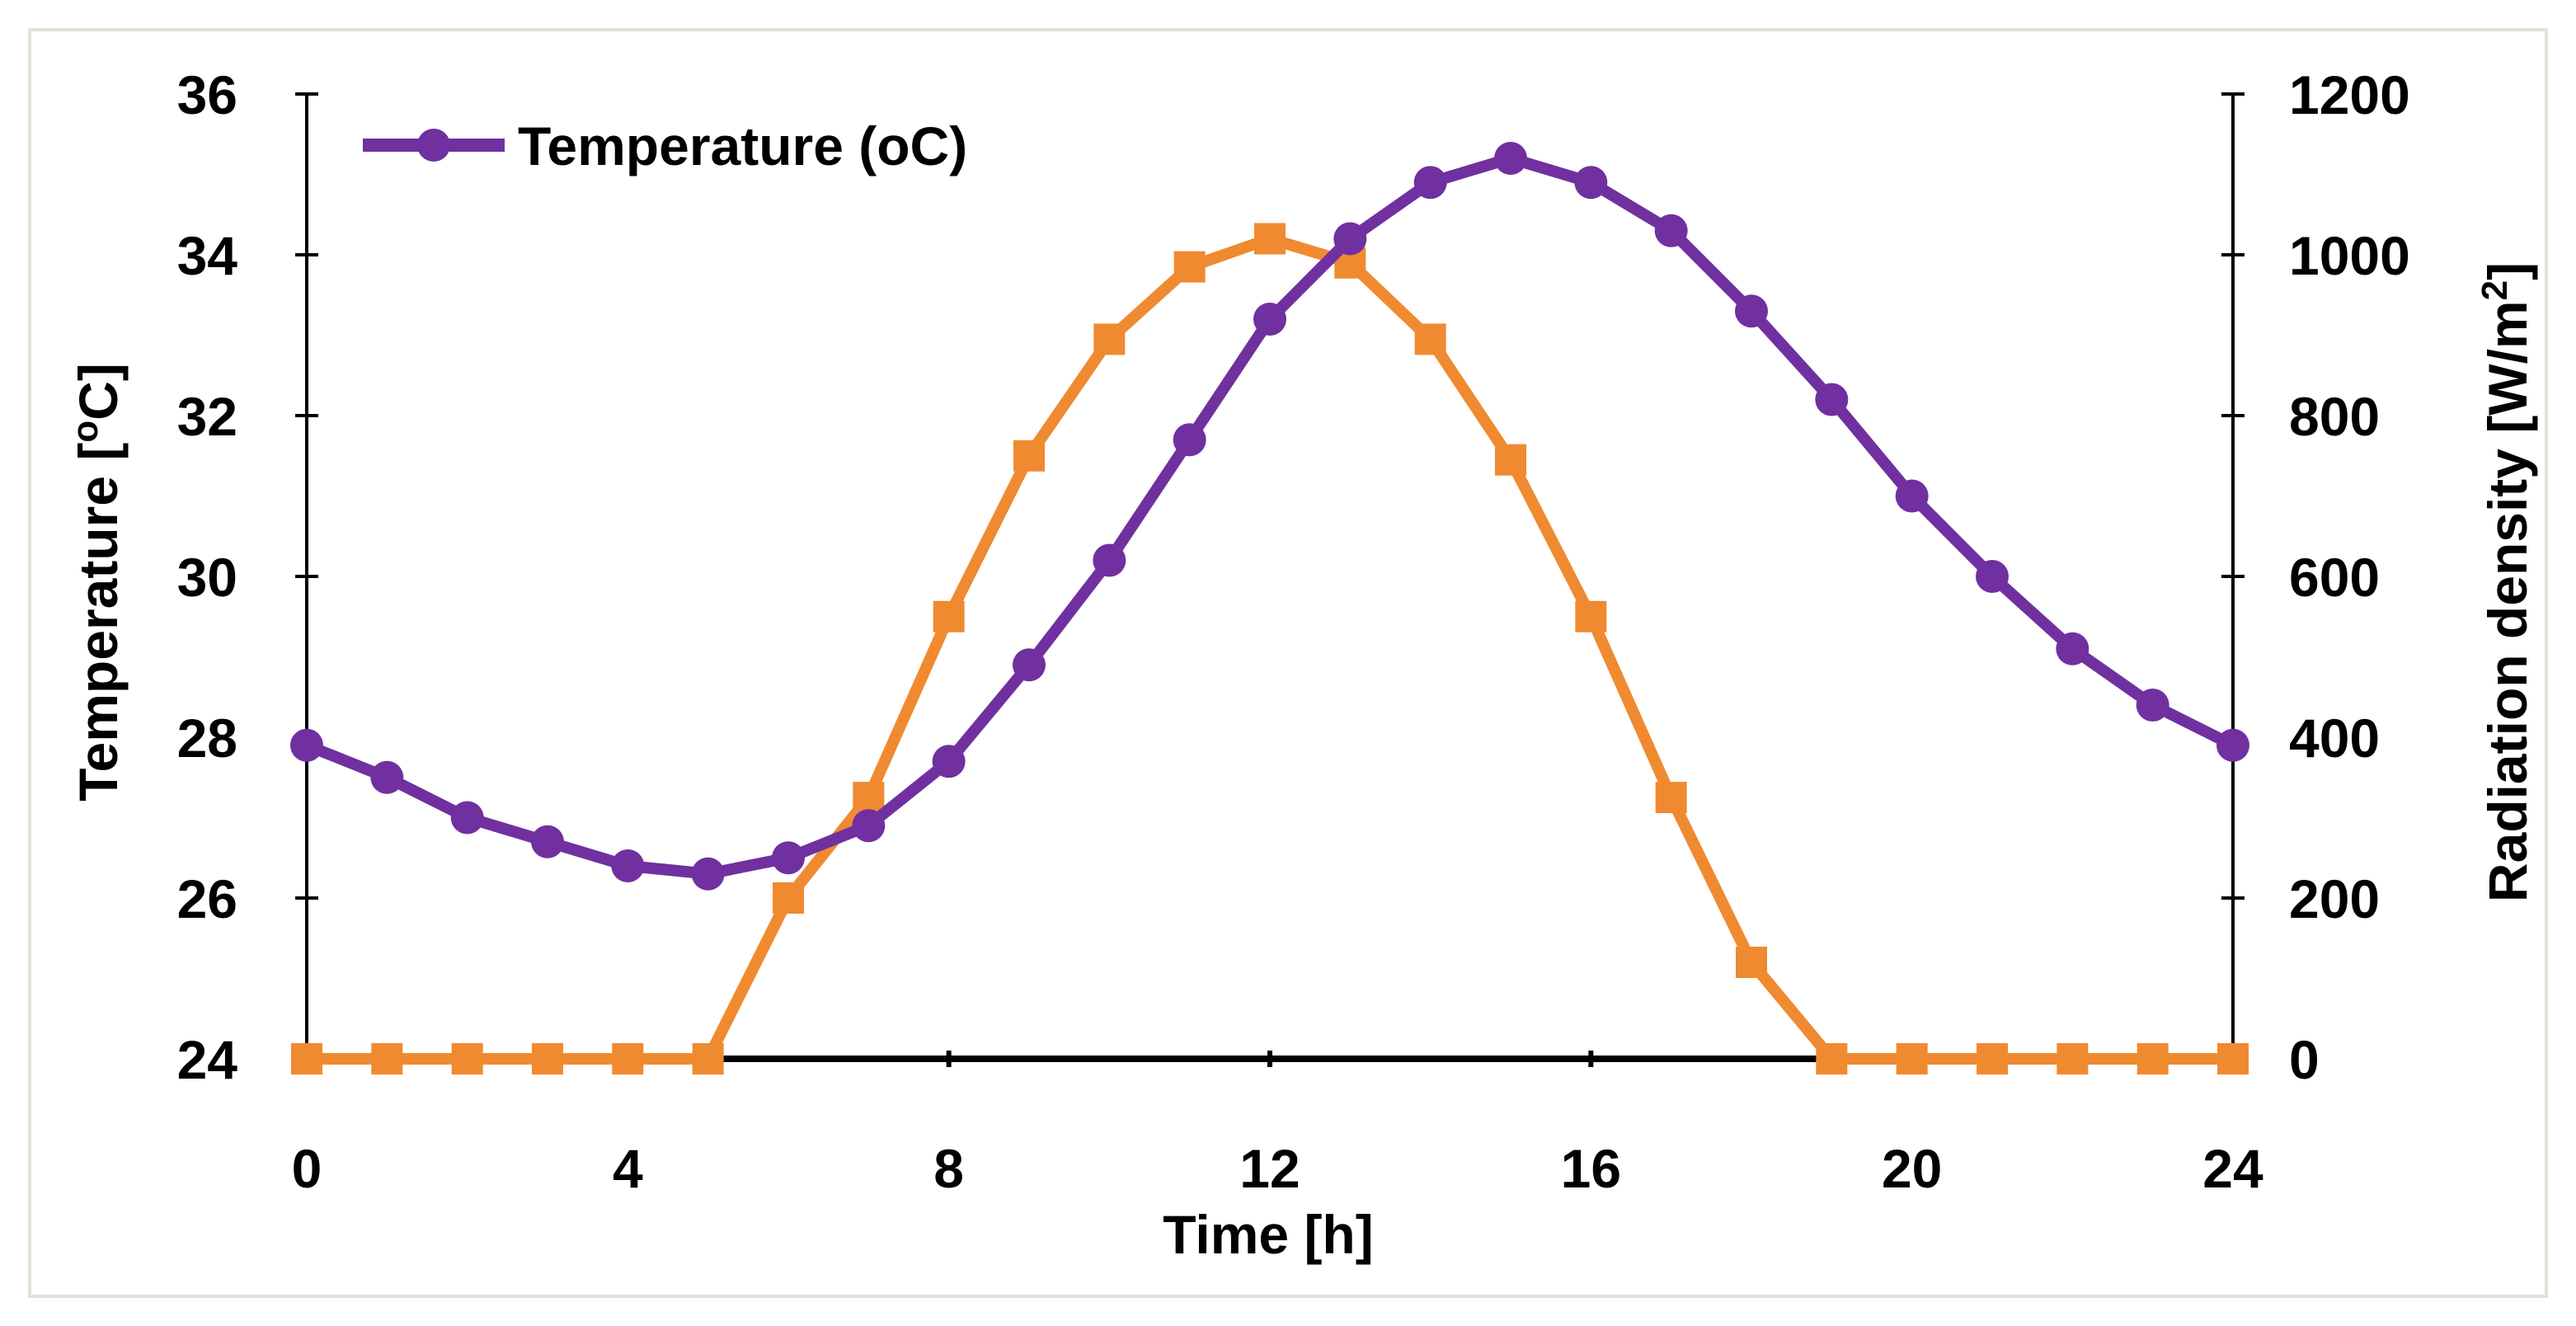 The image size is (2576, 1326). What do you see at coordinates (742, 145) in the screenshot?
I see `legend-label-temperature: Temperature (oC)` at bounding box center [742, 145].